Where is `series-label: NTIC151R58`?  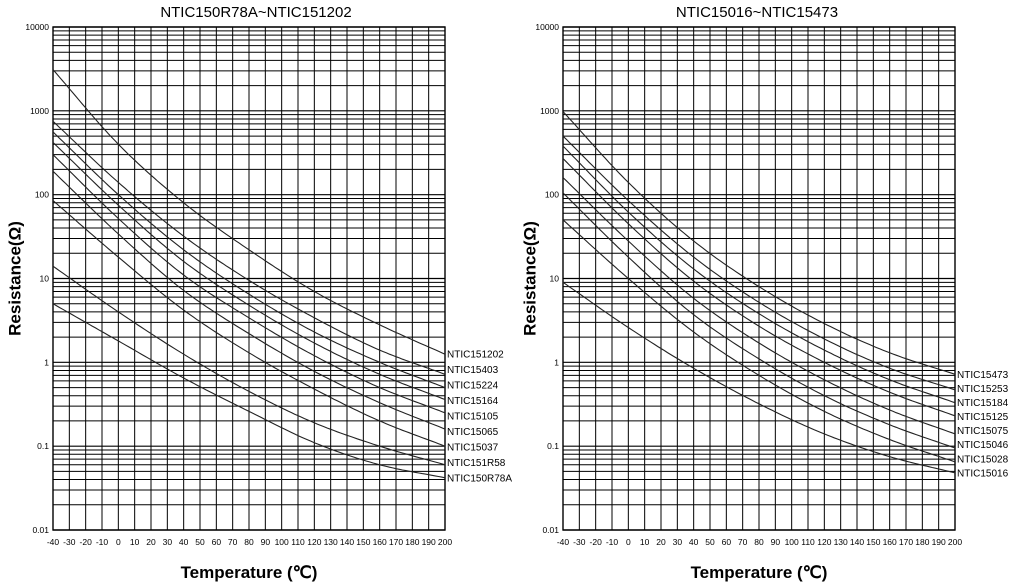 series-label: NTIC151R58 is located at coordinates (476, 463).